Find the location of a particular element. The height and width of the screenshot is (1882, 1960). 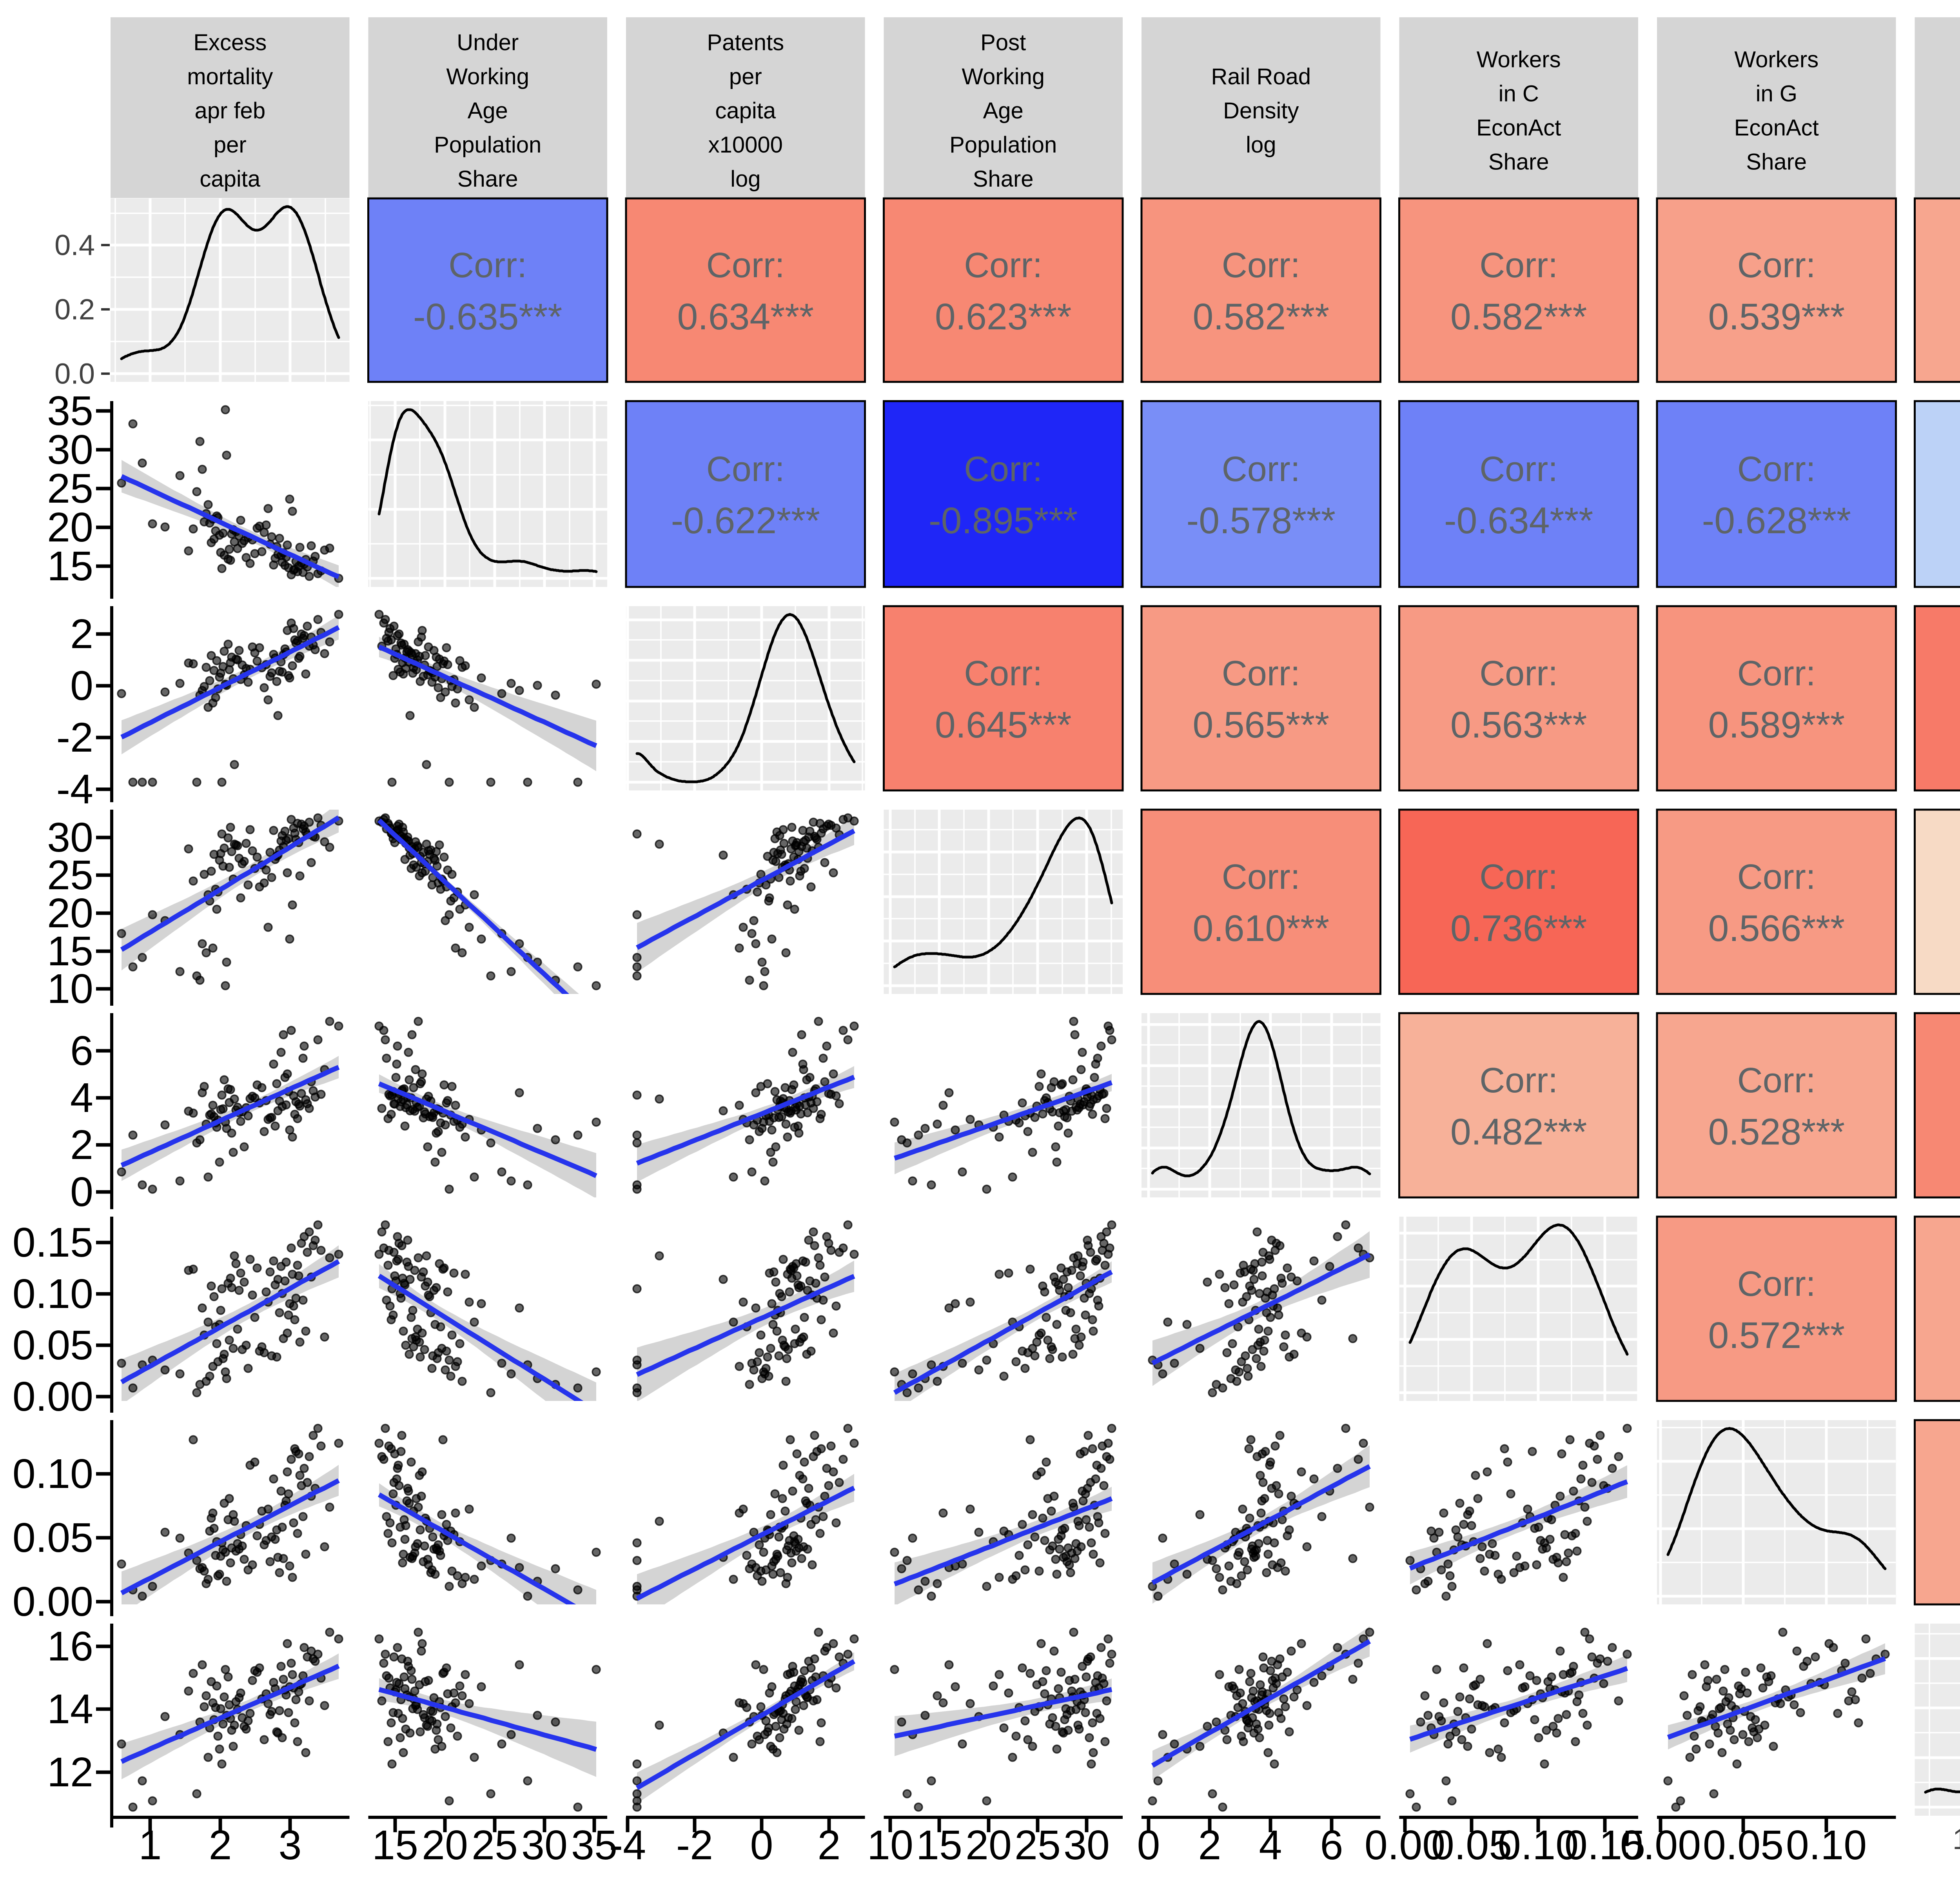

svg-text: 0.482*** is located at coordinates (1518, 1132).